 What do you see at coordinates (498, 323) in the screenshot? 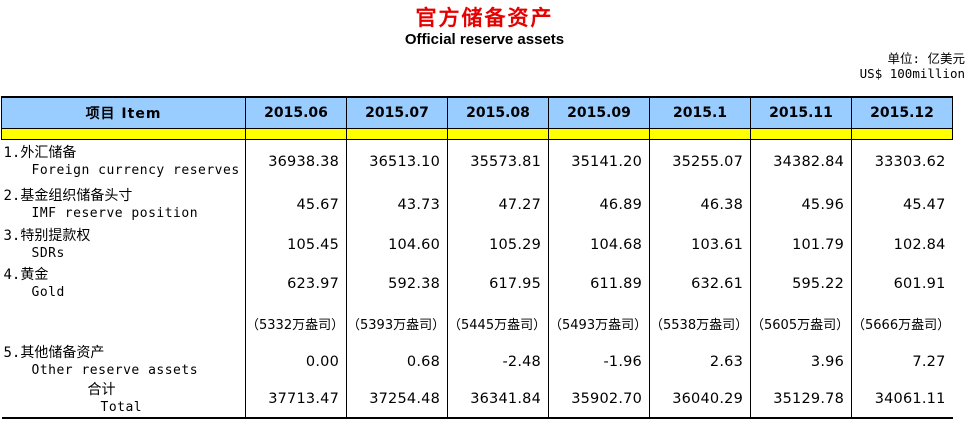
I see `value-cell: （5445万盎司）` at bounding box center [498, 323].